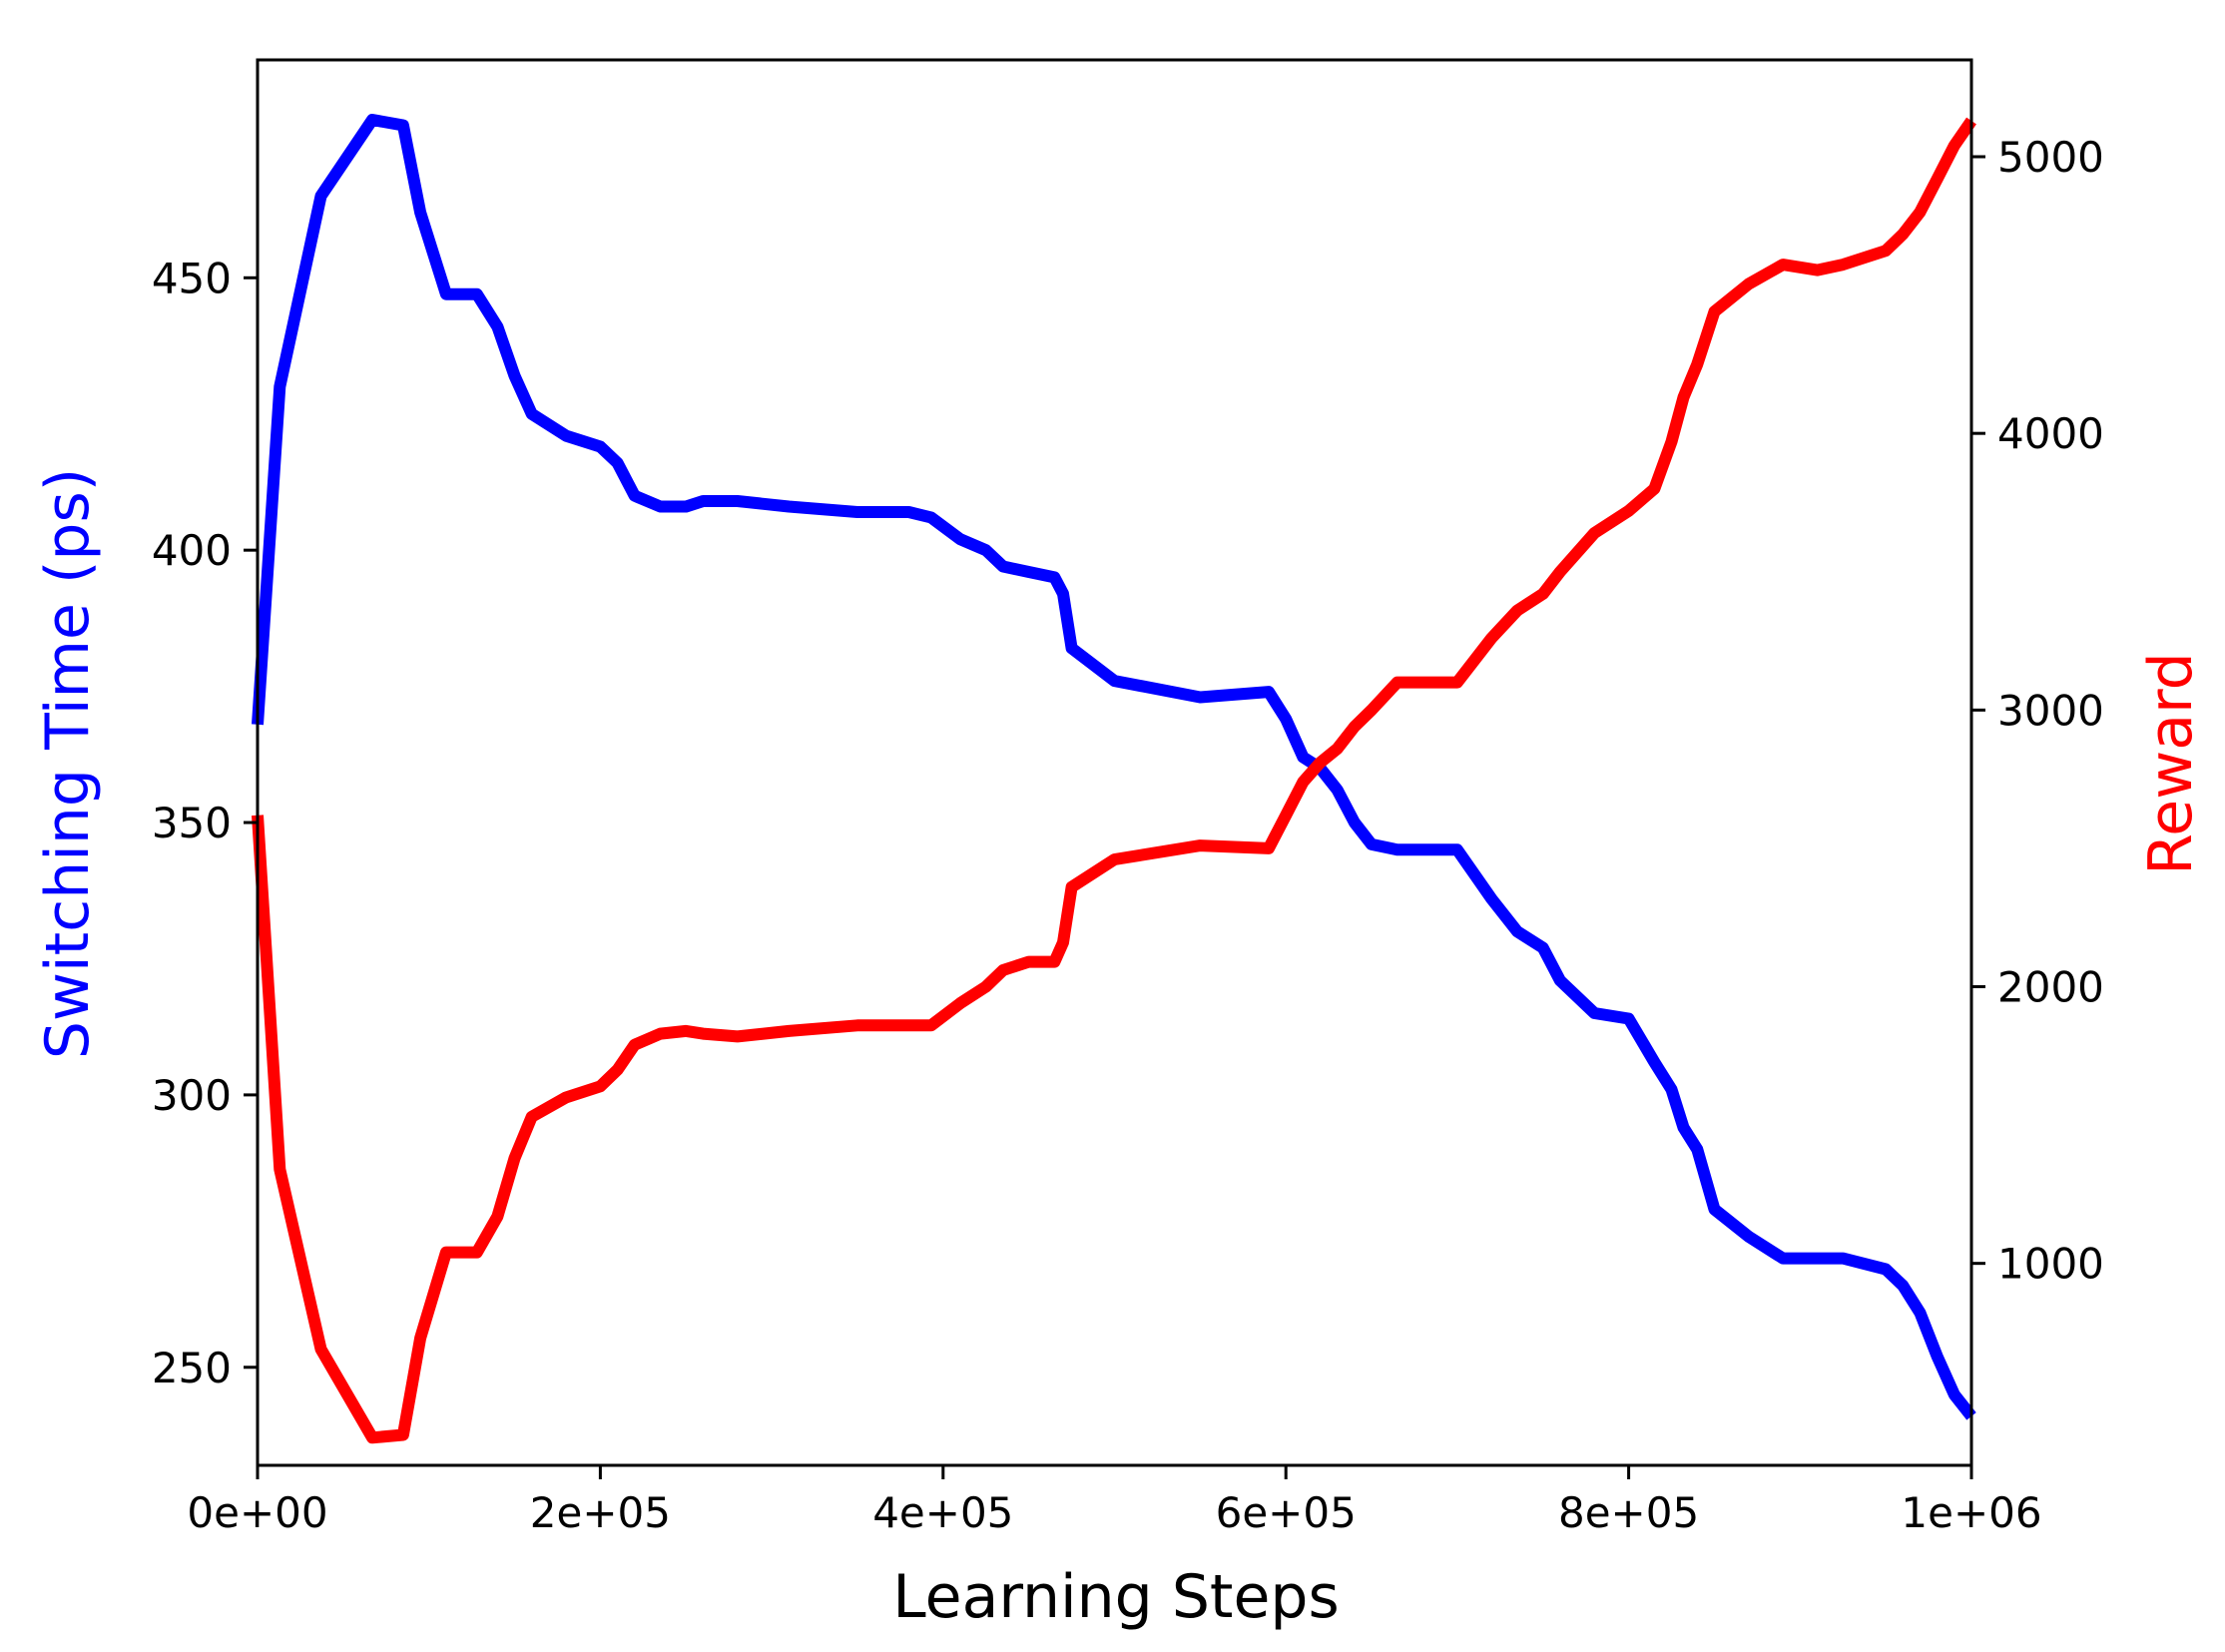 The height and width of the screenshot is (1652, 2225). What do you see at coordinates (192, 550) in the screenshot?
I see `left-y-tick-label: 400` at bounding box center [192, 550].